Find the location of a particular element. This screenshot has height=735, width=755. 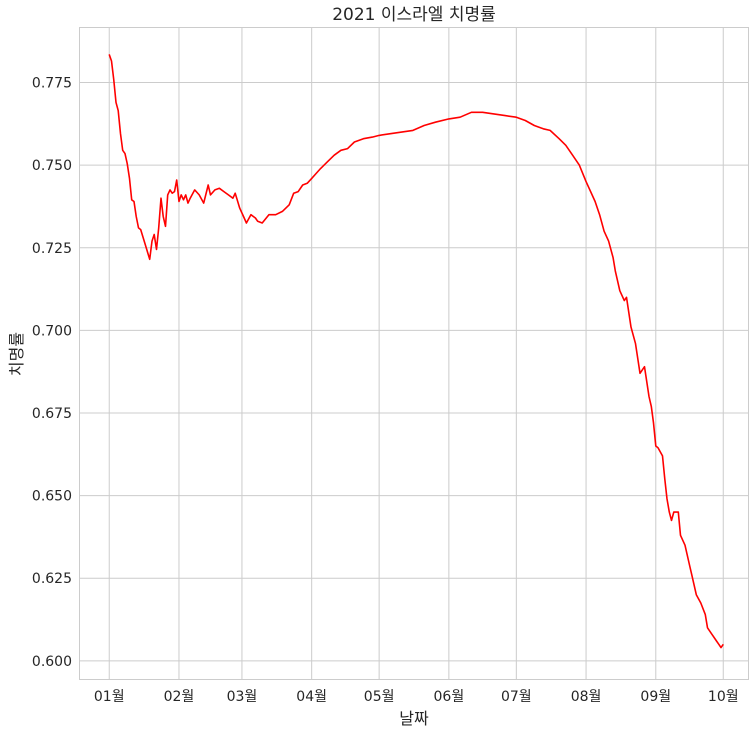

x-tick-label: 01월 is located at coordinates (109, 697).